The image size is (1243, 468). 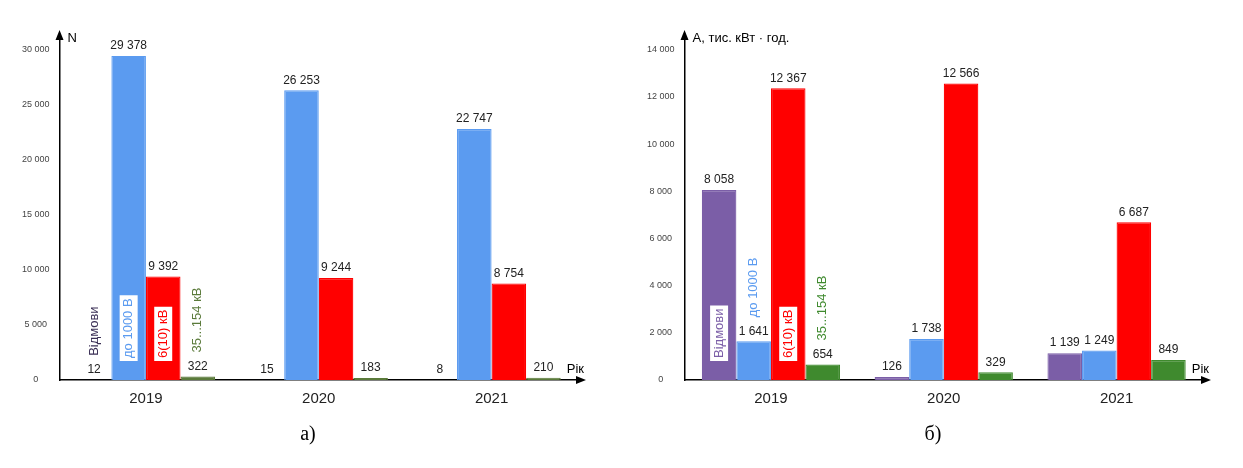 What do you see at coordinates (661, 96) in the screenshot?
I see `y-tick-label: 12 000` at bounding box center [661, 96].